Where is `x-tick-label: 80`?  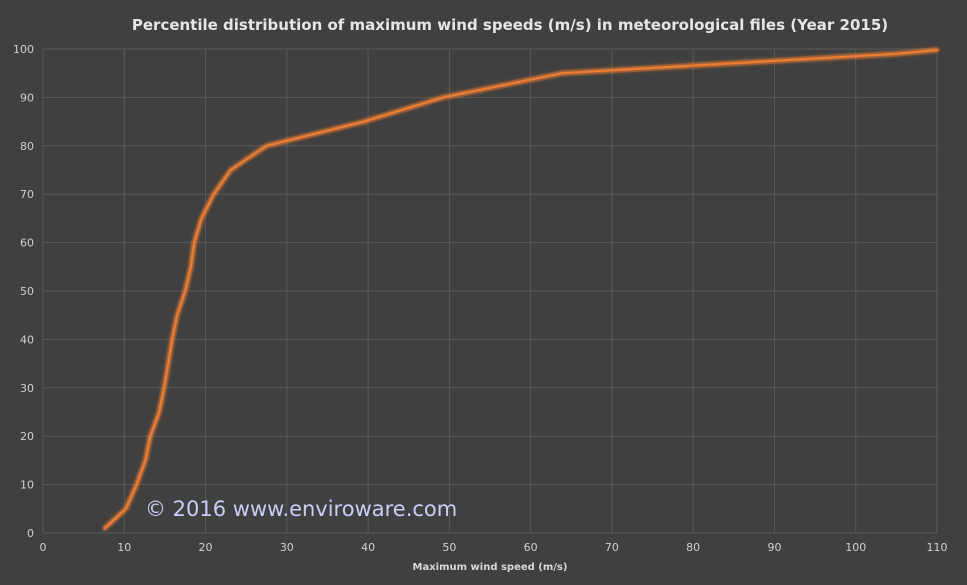
x-tick-label: 80 is located at coordinates (693, 547).